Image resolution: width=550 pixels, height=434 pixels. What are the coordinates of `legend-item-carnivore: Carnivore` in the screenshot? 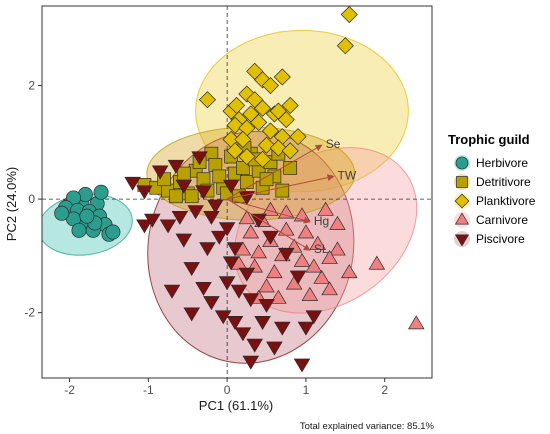 It's located at (491, 220).